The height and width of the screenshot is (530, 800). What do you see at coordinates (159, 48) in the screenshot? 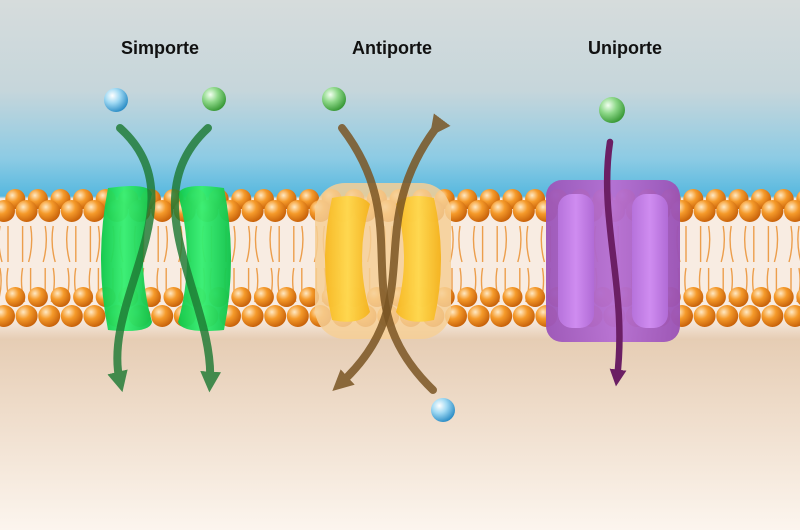
I see `symport-label: Simporte` at bounding box center [159, 48].